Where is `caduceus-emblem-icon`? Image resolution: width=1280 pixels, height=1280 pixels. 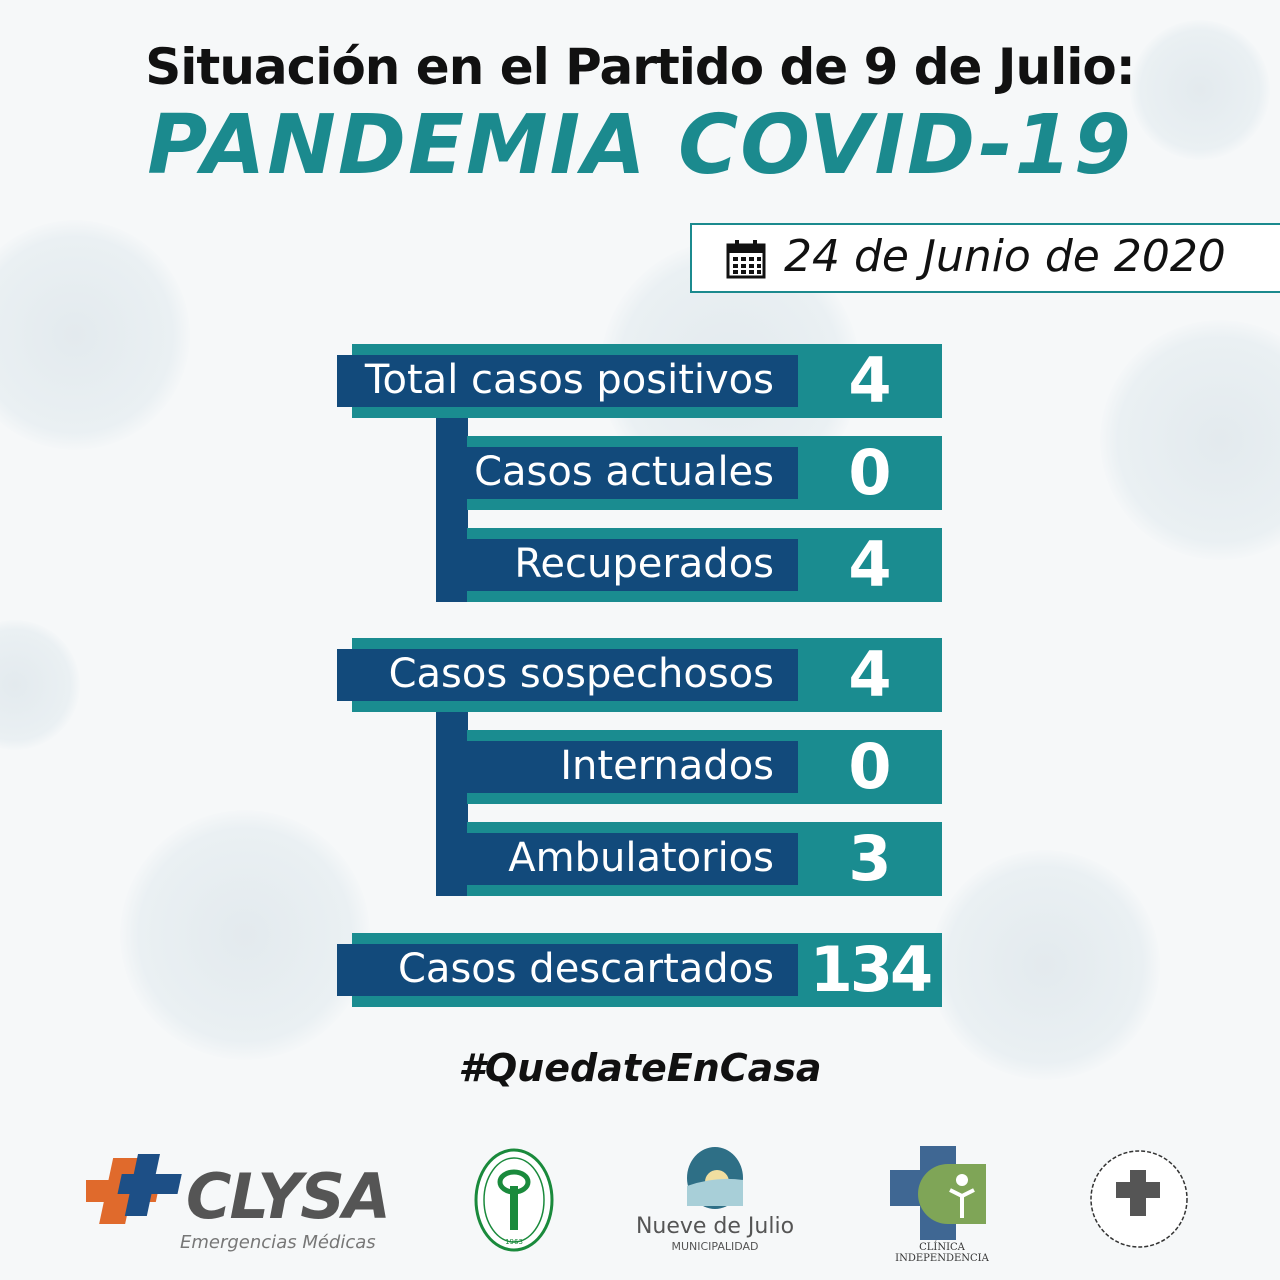
caduceus-emblem-icon is located at coordinates (514, 1200).